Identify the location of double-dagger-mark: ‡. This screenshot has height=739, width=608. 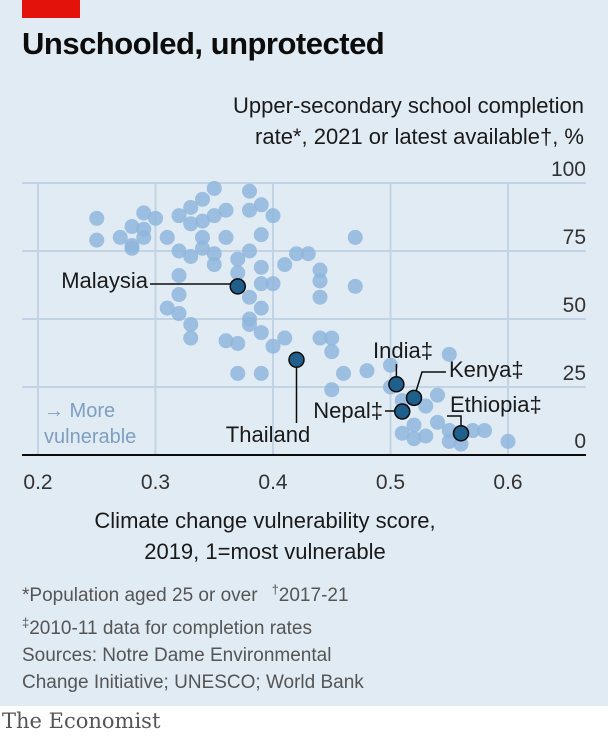
(26, 622).